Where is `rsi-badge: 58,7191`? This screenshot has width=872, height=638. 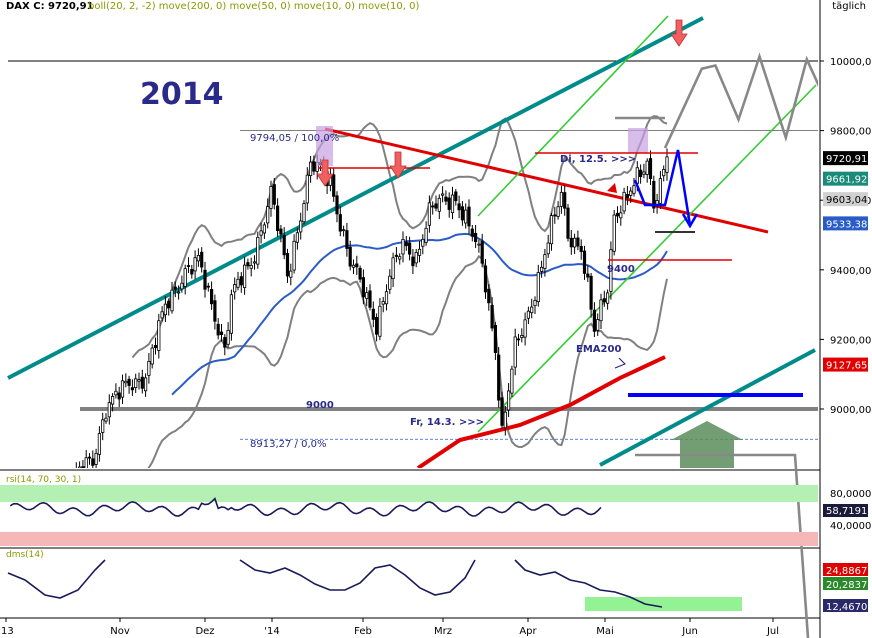
rsi-badge: 58,7191 is located at coordinates (846, 511).